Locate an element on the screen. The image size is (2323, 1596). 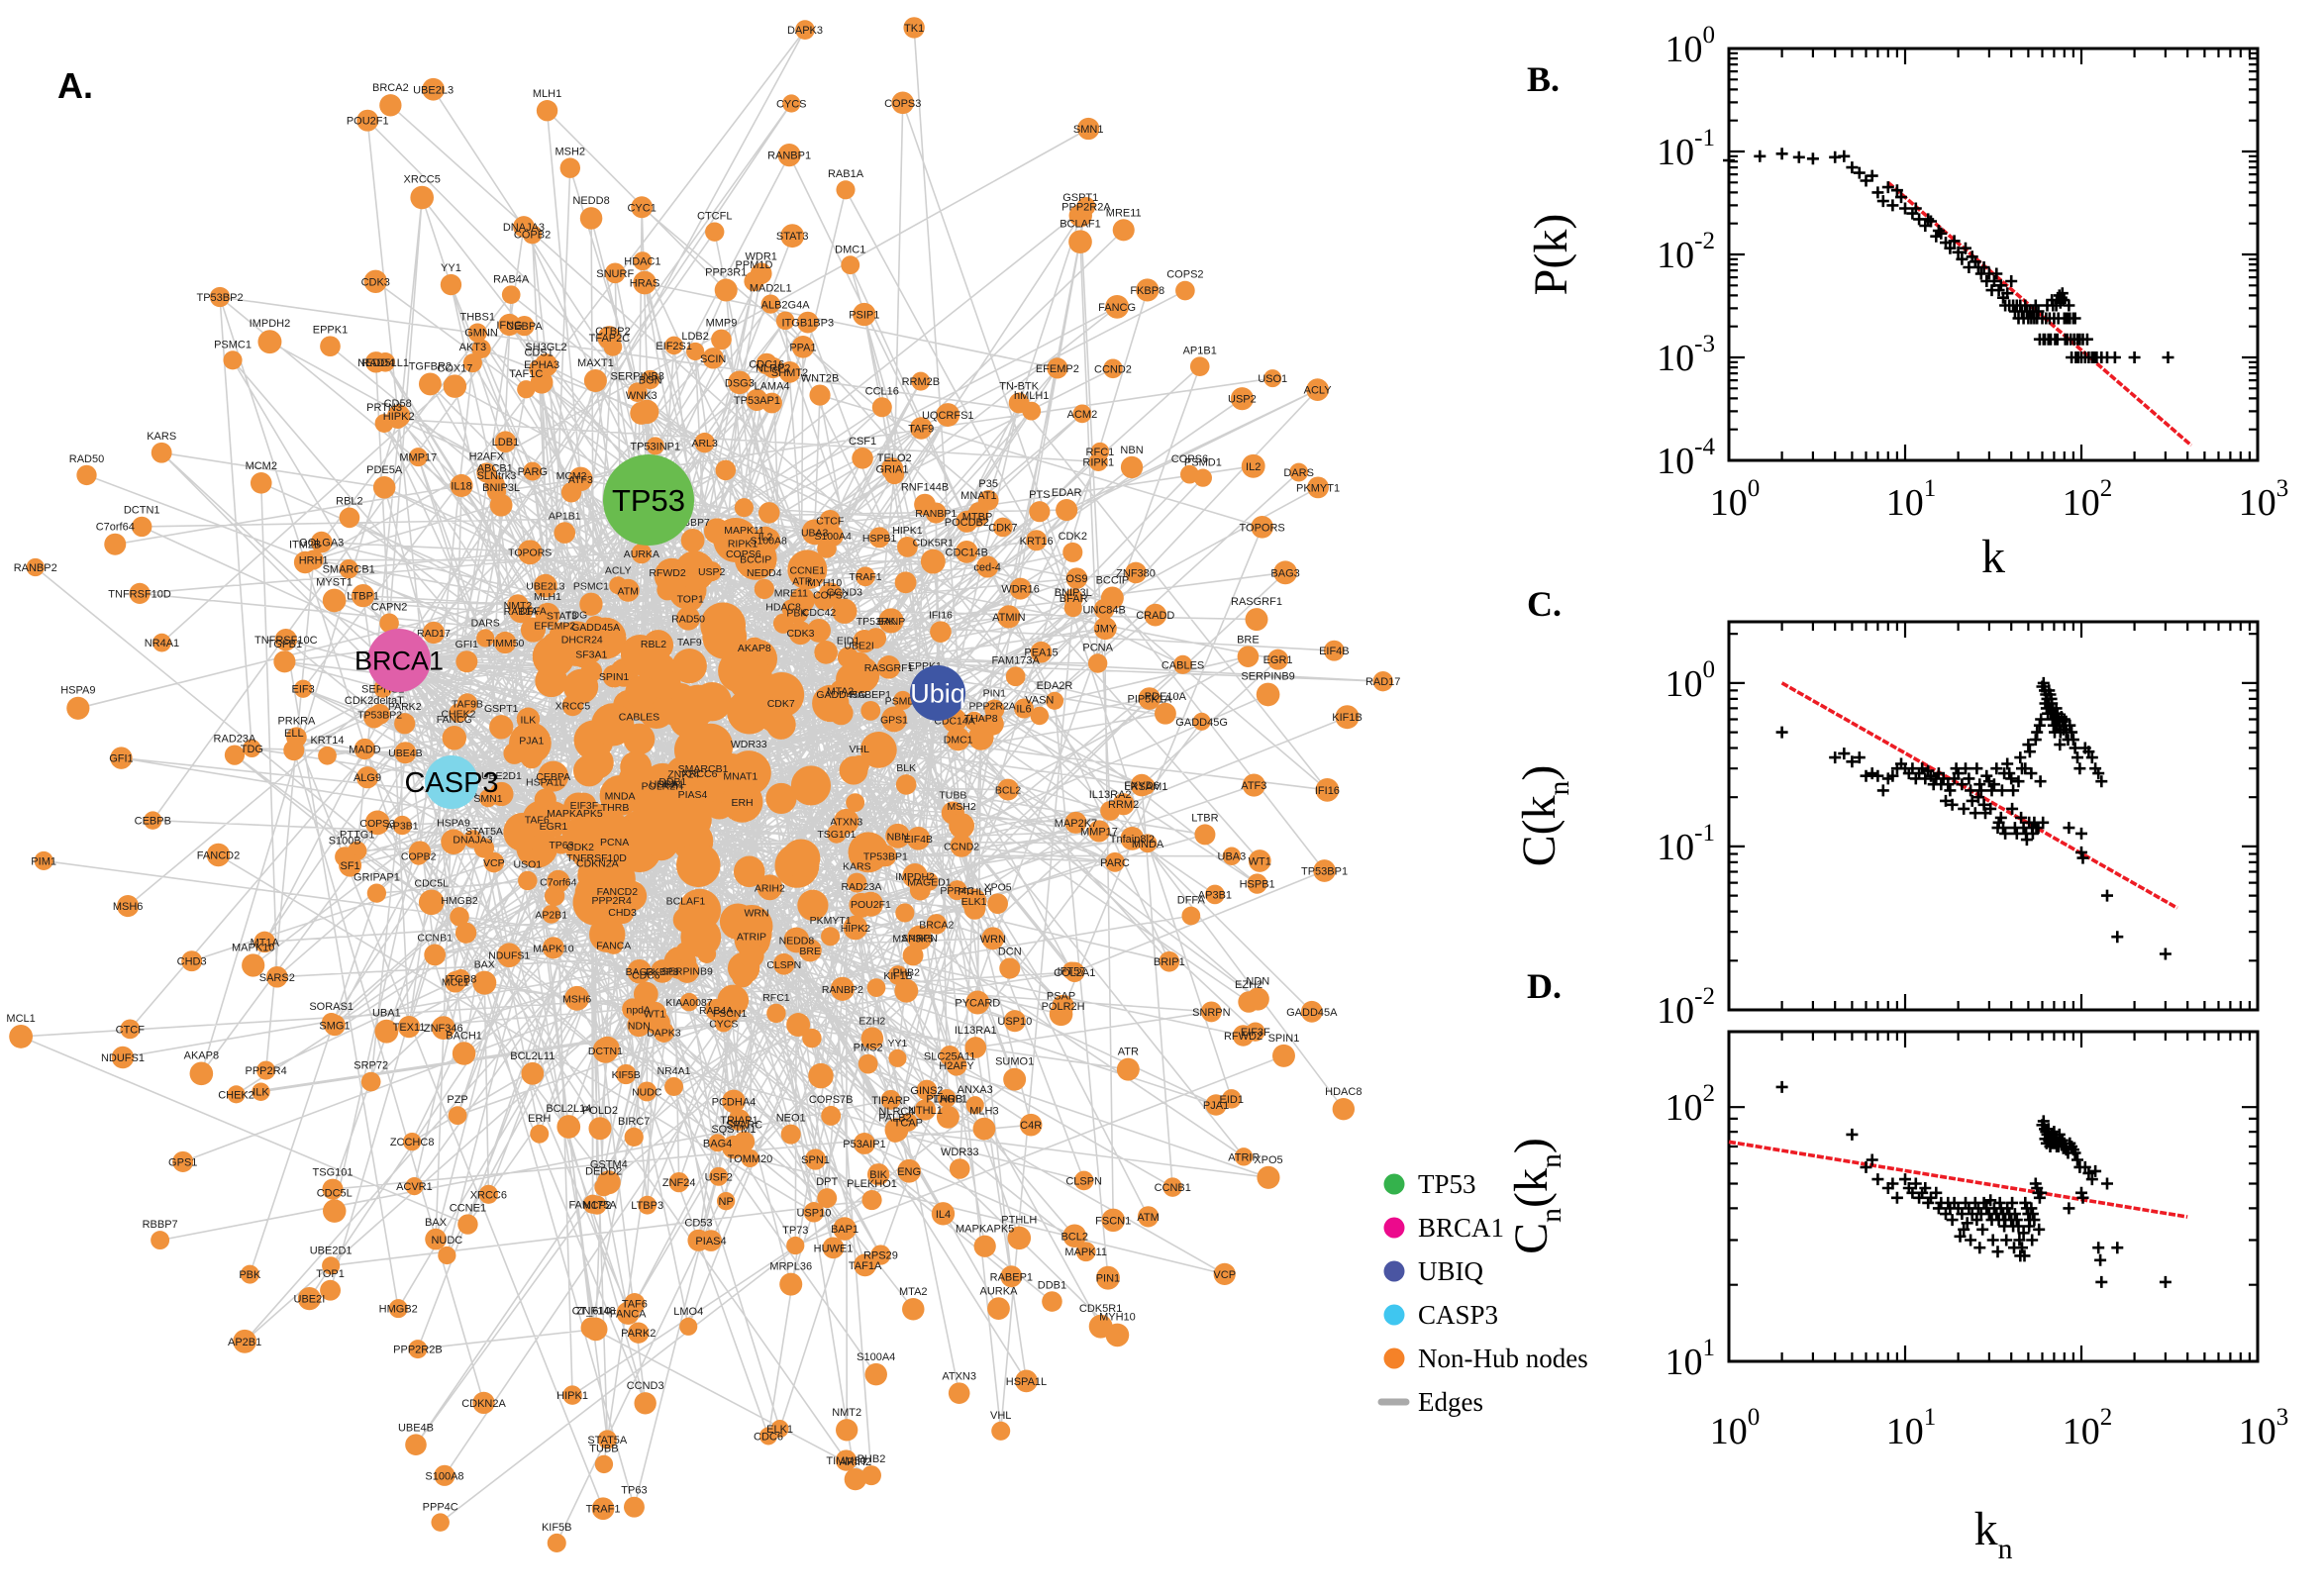
node-label: CCND3 is located at coordinates (844, 593).